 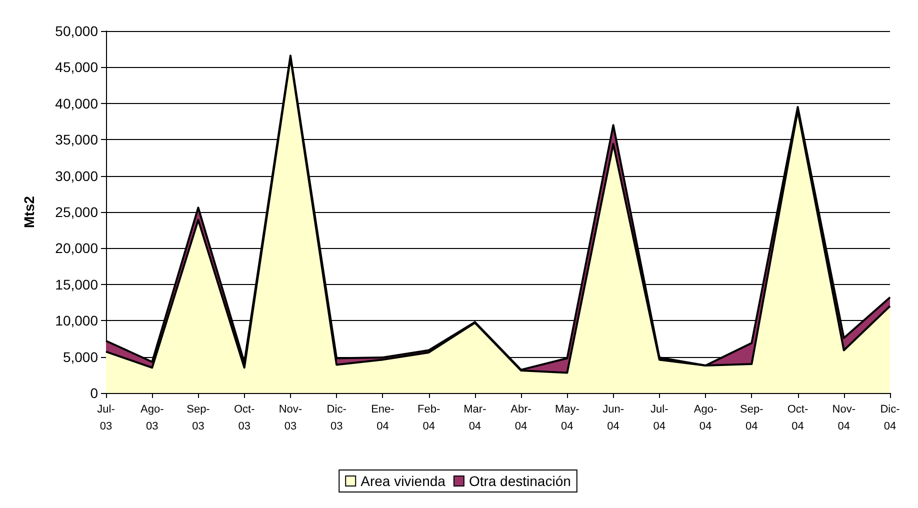 What do you see at coordinates (245, 418) in the screenshot?
I see `x-tick-label: Oct-03` at bounding box center [245, 418].